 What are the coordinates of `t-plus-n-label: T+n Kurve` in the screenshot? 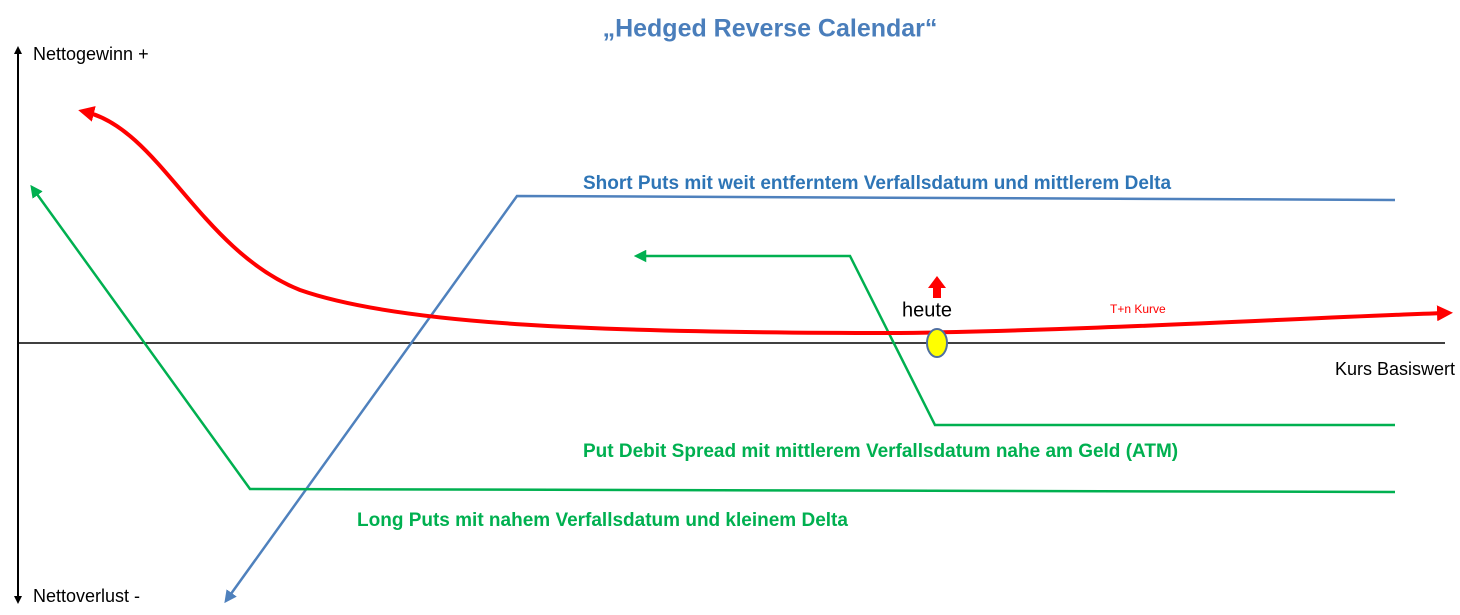 It's located at (1138, 309).